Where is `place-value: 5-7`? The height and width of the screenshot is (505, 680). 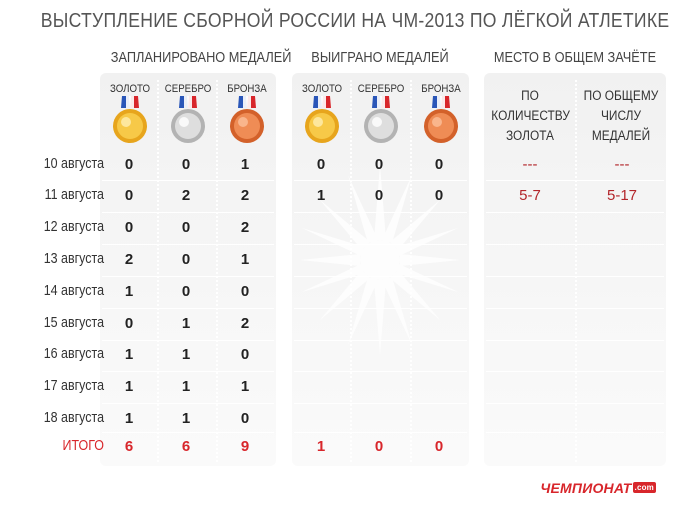 place-value: 5-7 is located at coordinates (530, 195).